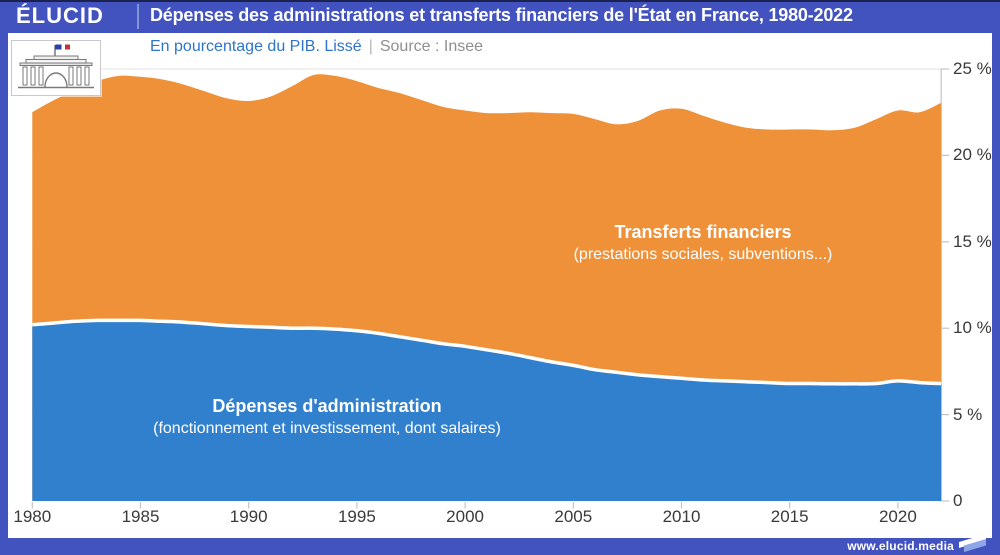 The width and height of the screenshot is (1000, 555). What do you see at coordinates (138, 16) in the screenshot?
I see `header-divider` at bounding box center [138, 16].